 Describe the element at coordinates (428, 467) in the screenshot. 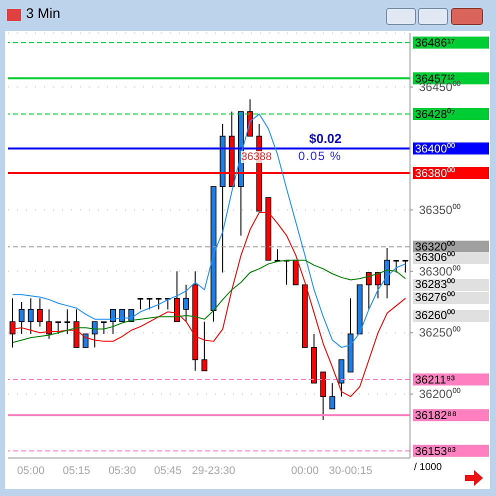

I see `text: / 1000` at that location.